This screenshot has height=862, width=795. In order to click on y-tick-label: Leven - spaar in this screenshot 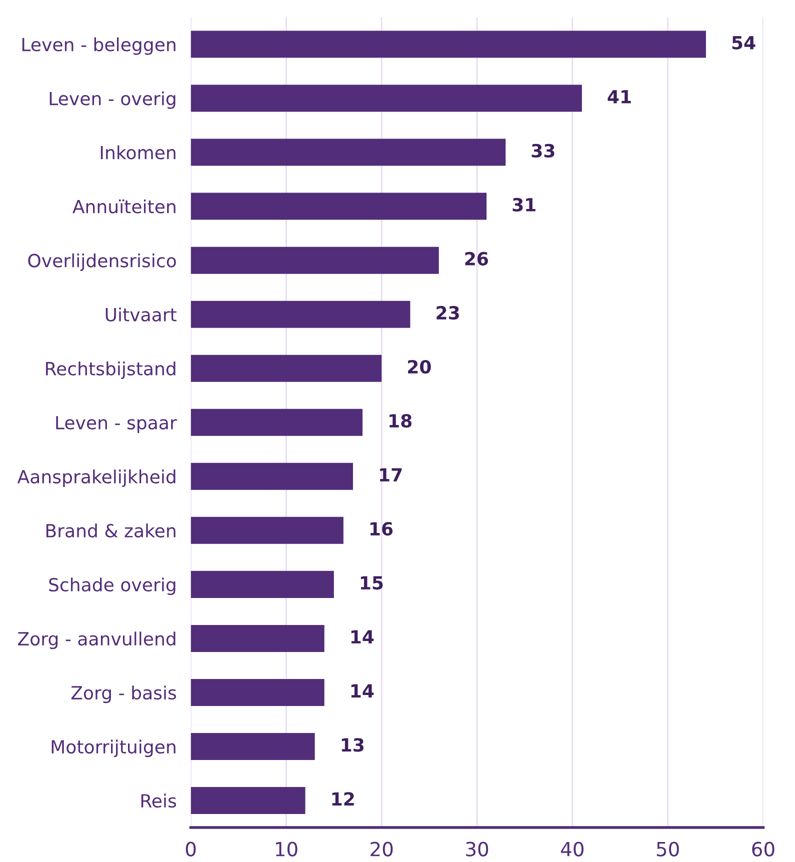, I will do `click(116, 424)`.